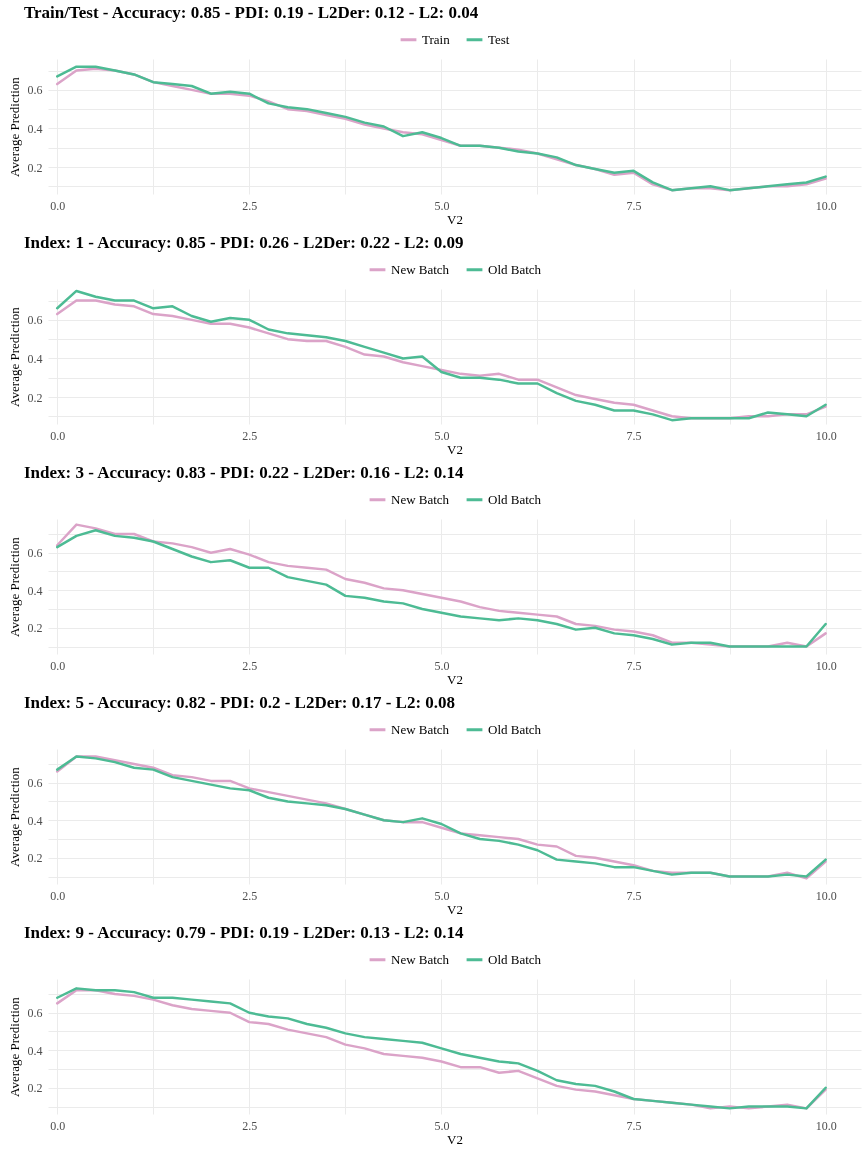 The image size is (867, 1152). Describe the element at coordinates (251, 12) in the screenshot. I see `chart-title: Train/Test - Accuracy: 0.85 - PDI: 0.19 - L2Der: 0.12 - L2: 0.04` at that location.